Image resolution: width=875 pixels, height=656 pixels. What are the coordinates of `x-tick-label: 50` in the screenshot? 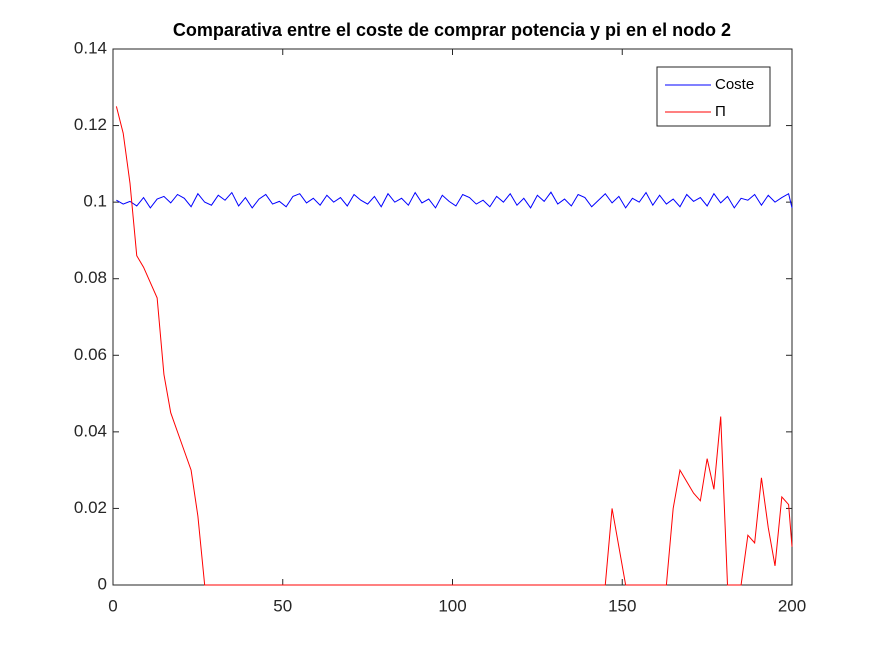 It's located at (282, 605).